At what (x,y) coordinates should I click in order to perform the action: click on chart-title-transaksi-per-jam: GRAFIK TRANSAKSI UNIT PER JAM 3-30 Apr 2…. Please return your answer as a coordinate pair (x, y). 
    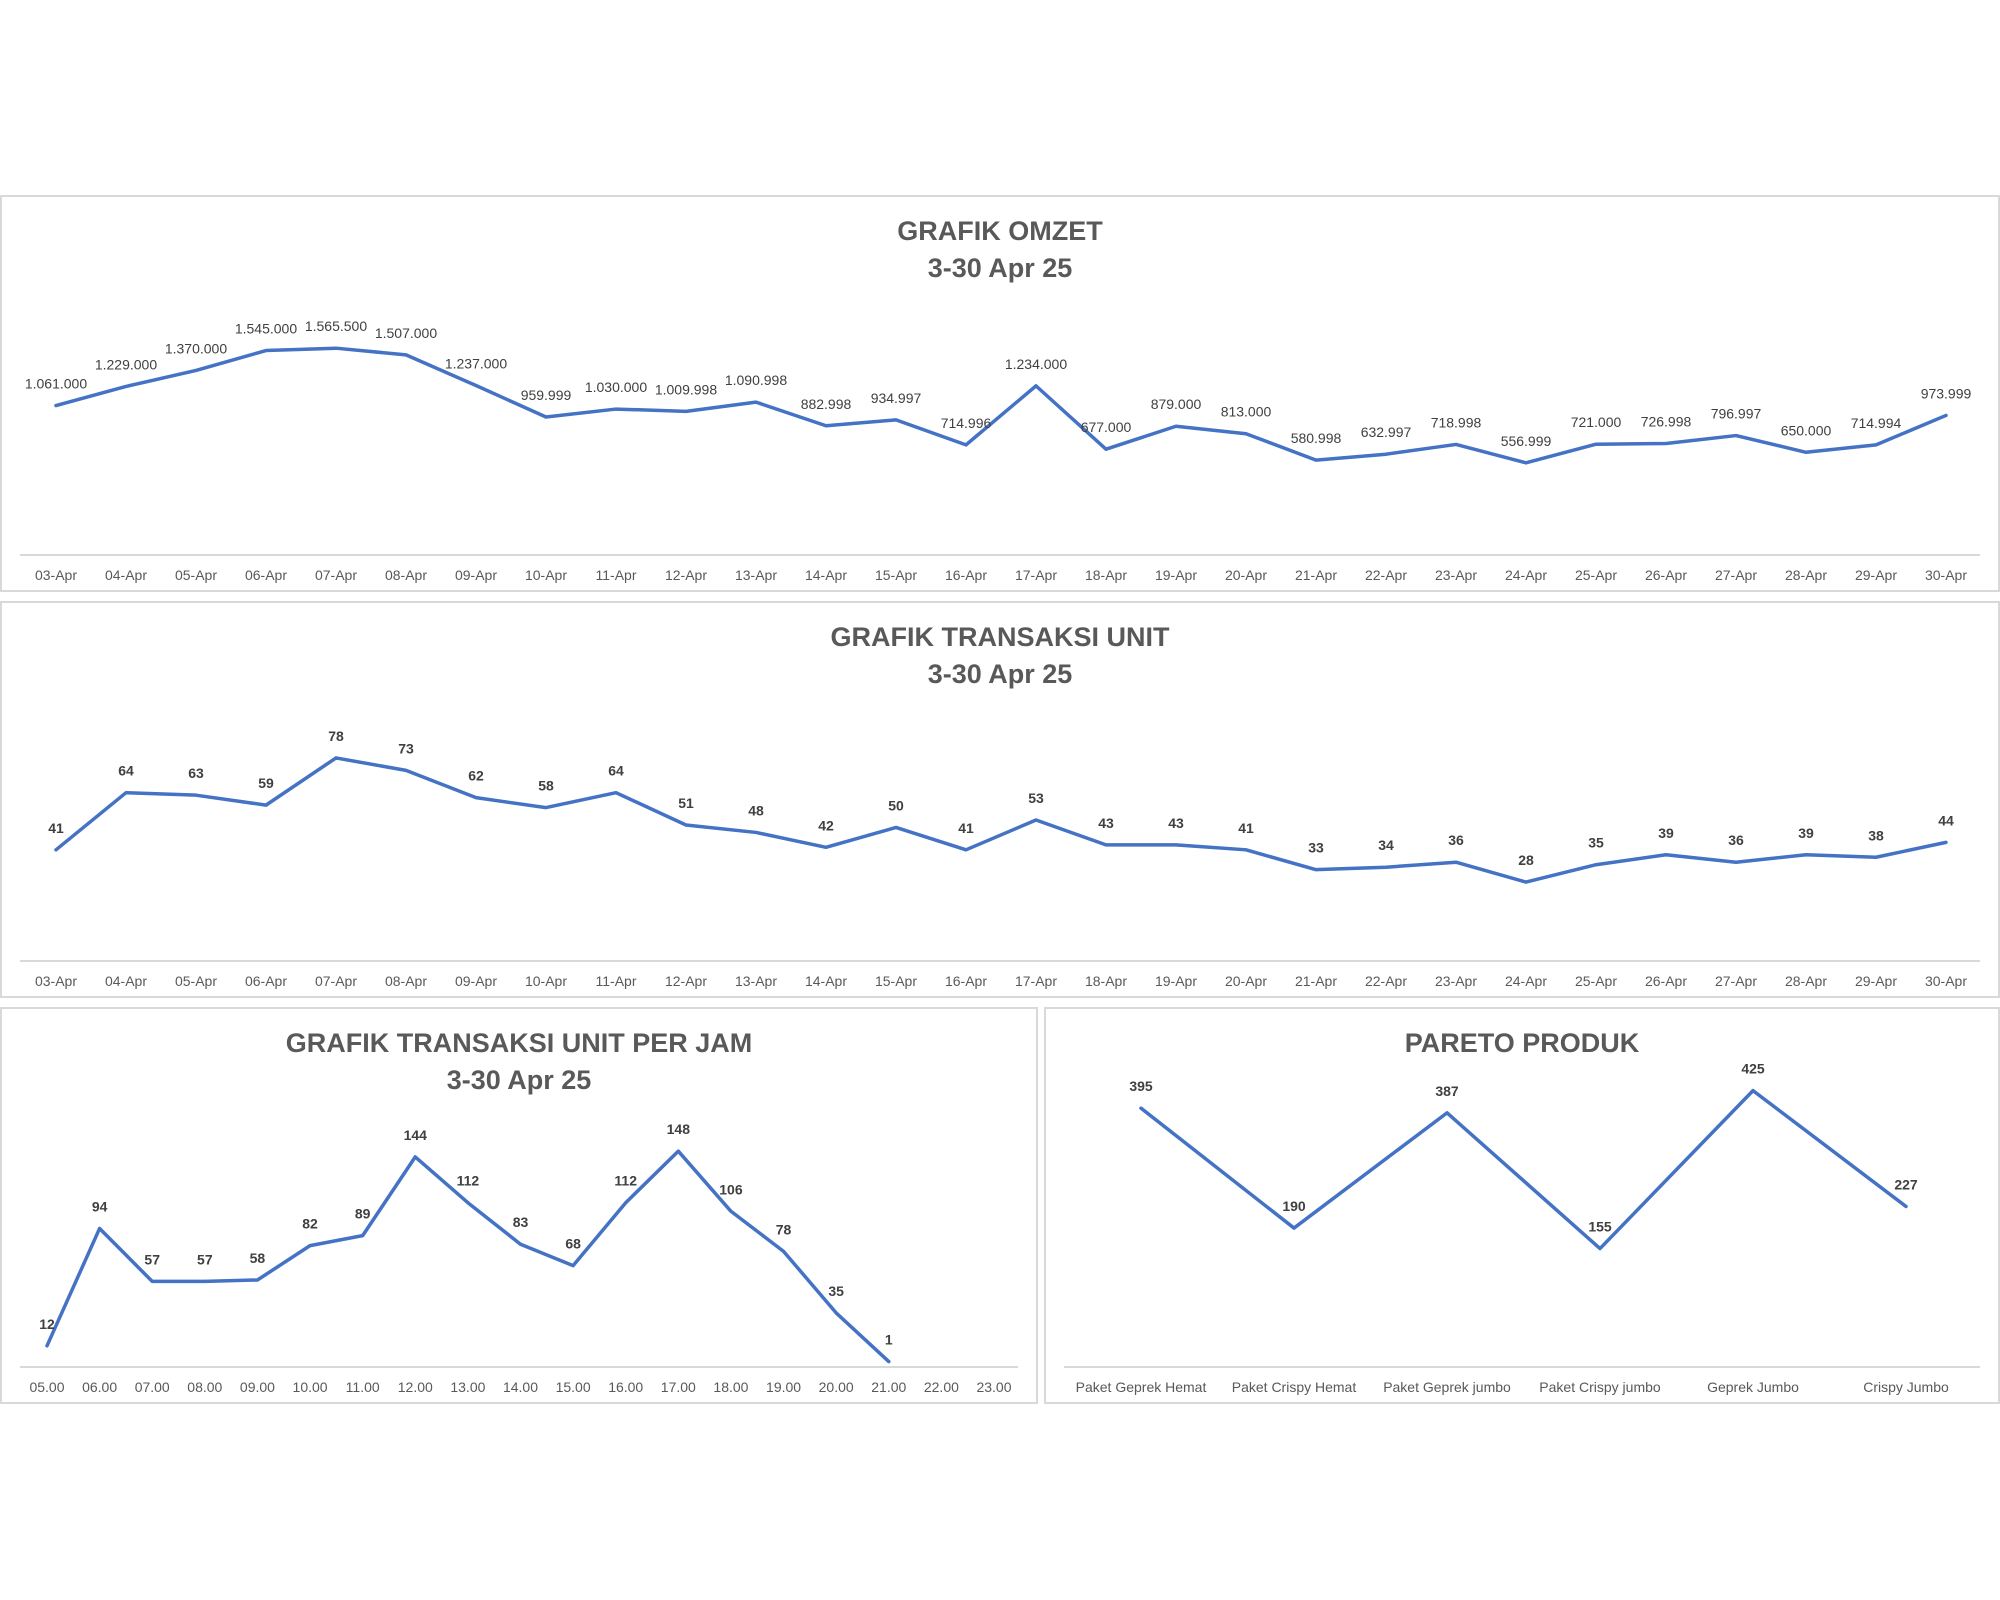
    Looking at the image, I should click on (519, 1062).